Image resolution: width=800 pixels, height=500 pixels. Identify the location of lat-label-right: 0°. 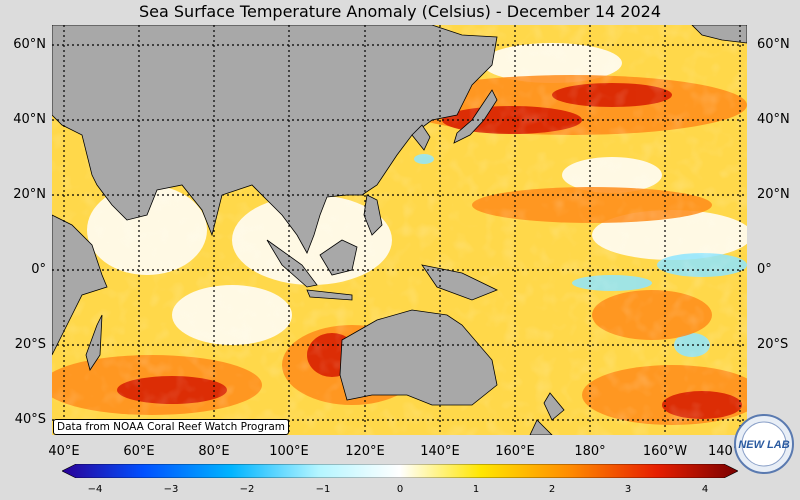
(764, 269).